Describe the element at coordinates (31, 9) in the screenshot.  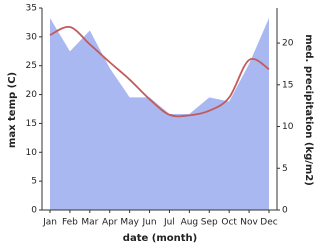
I see `y-tick-label: 35` at that location.